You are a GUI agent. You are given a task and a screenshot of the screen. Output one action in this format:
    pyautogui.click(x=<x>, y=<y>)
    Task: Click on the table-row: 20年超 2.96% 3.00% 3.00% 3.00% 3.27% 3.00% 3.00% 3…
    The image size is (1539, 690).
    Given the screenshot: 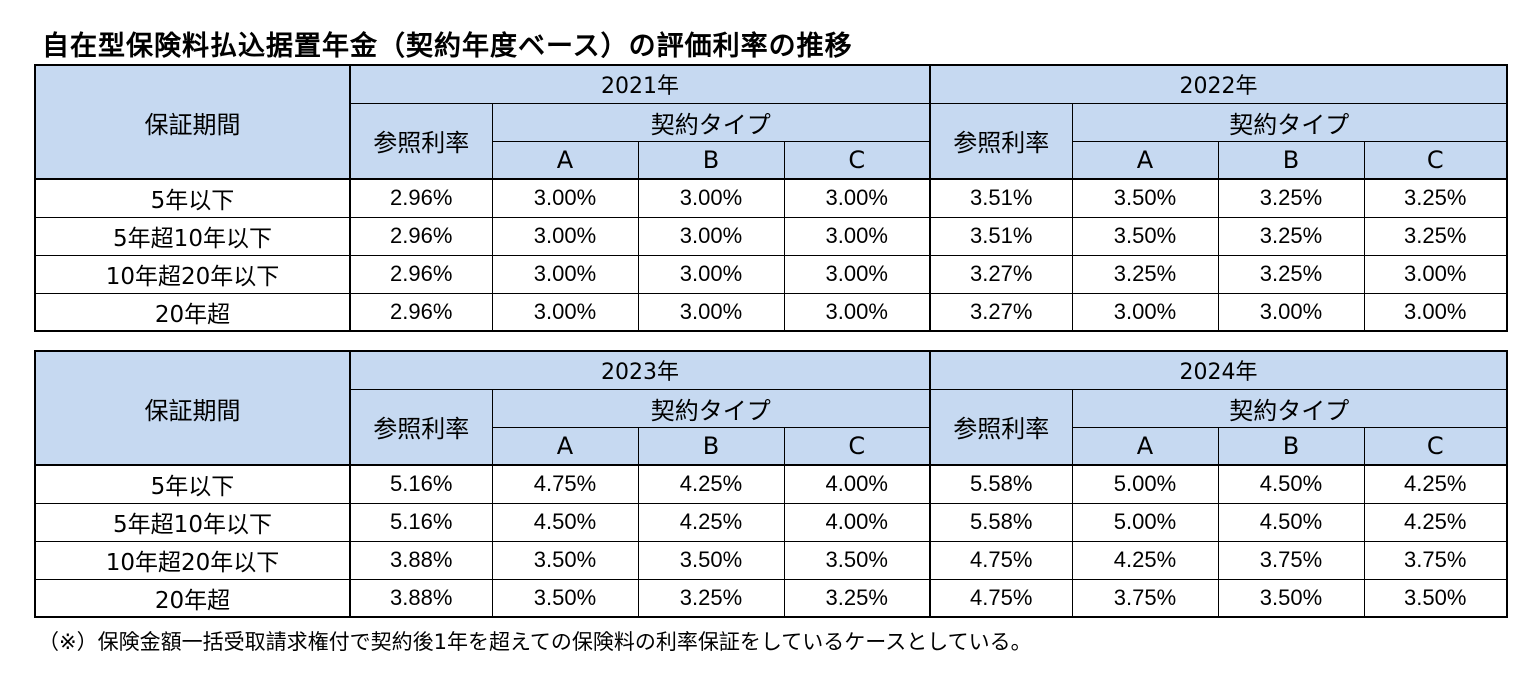 What is the action you would take?
    pyautogui.click(x=771, y=312)
    